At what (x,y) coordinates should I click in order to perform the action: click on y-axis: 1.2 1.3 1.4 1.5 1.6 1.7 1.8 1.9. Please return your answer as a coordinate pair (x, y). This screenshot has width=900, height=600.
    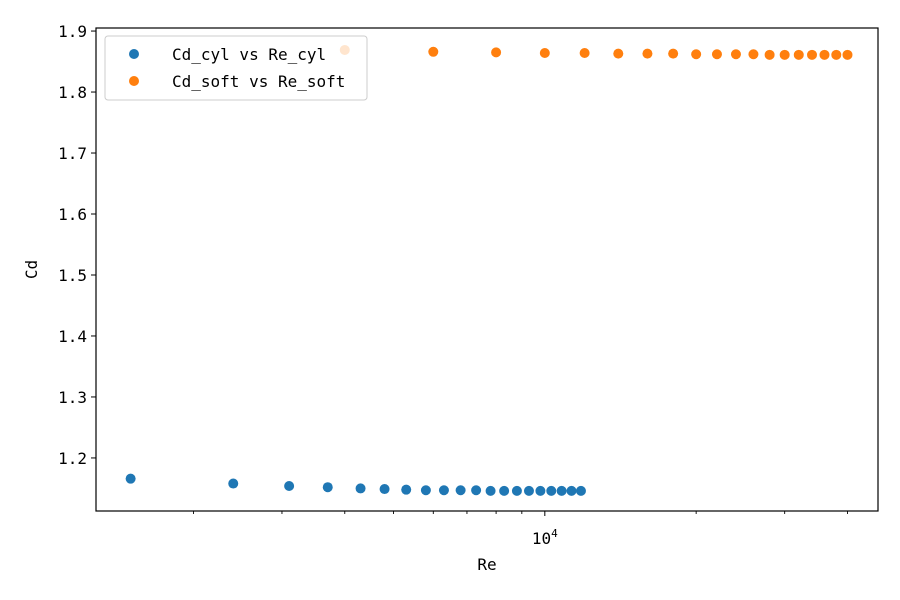
    Looking at the image, I should click on (77, 245).